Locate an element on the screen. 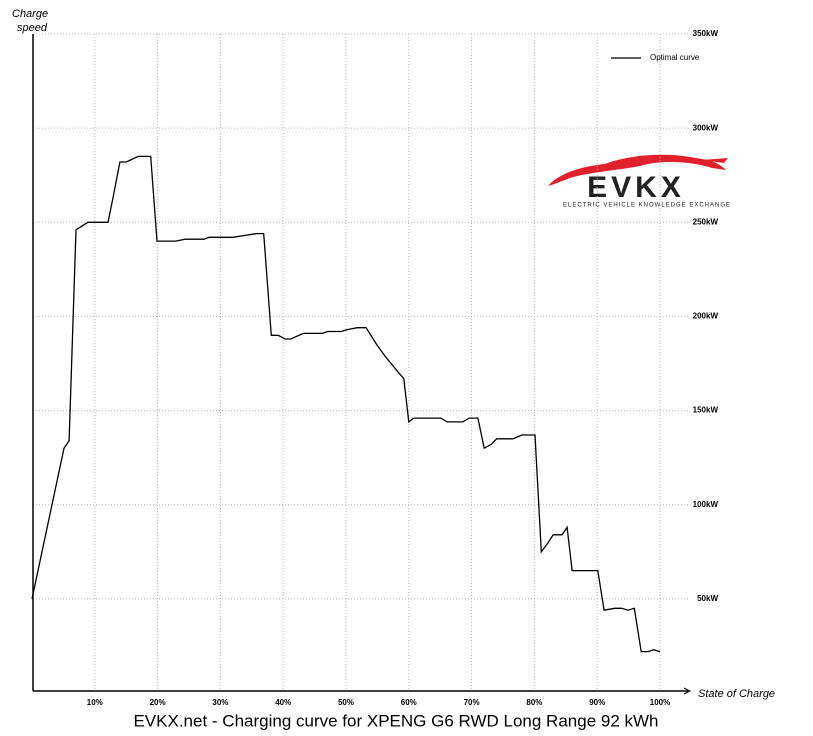 The width and height of the screenshot is (813, 736). x-tick-label: 40% is located at coordinates (283, 702).